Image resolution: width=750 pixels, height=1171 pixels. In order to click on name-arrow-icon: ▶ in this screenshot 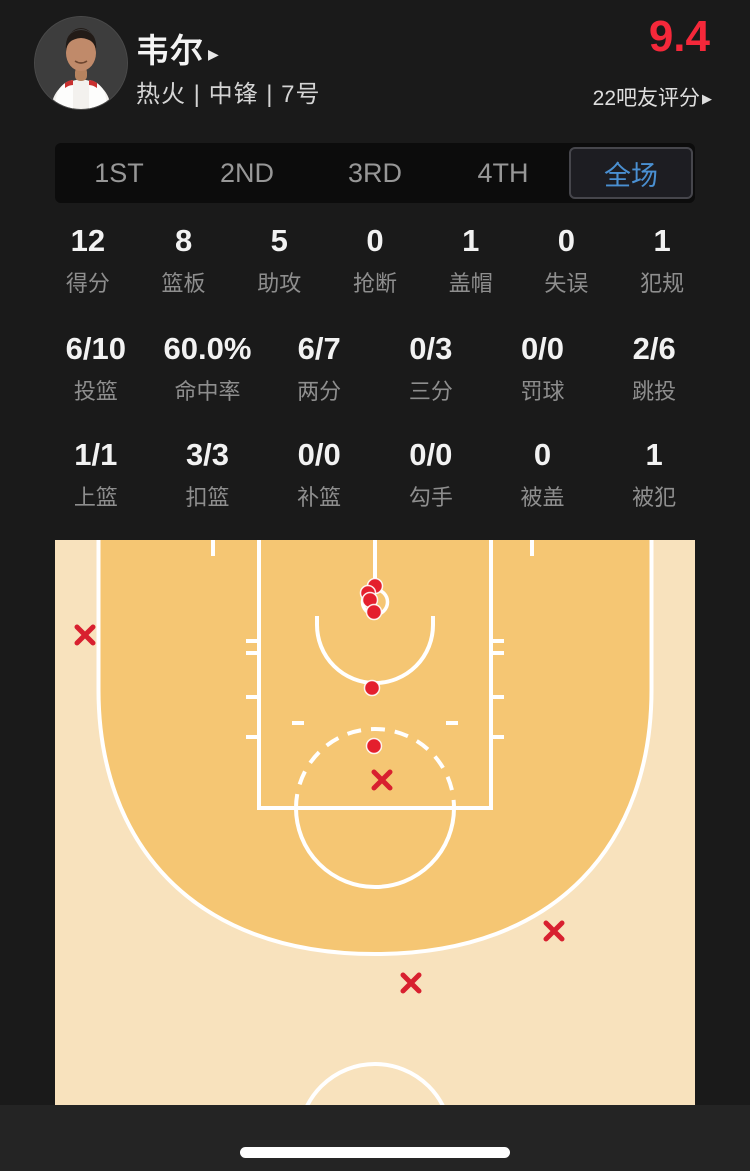, I will do `click(214, 54)`.